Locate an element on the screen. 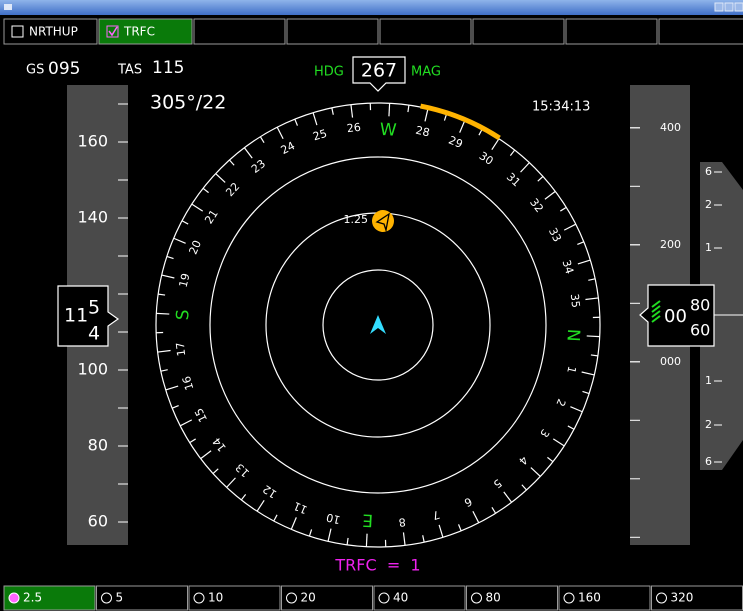 The width and height of the screenshot is (743, 611). close-button is located at coordinates (738, 7).